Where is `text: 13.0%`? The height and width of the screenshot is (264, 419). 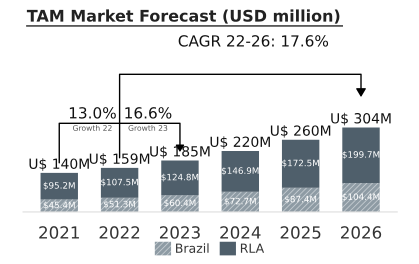
text: 13.0% is located at coordinates (93, 113).